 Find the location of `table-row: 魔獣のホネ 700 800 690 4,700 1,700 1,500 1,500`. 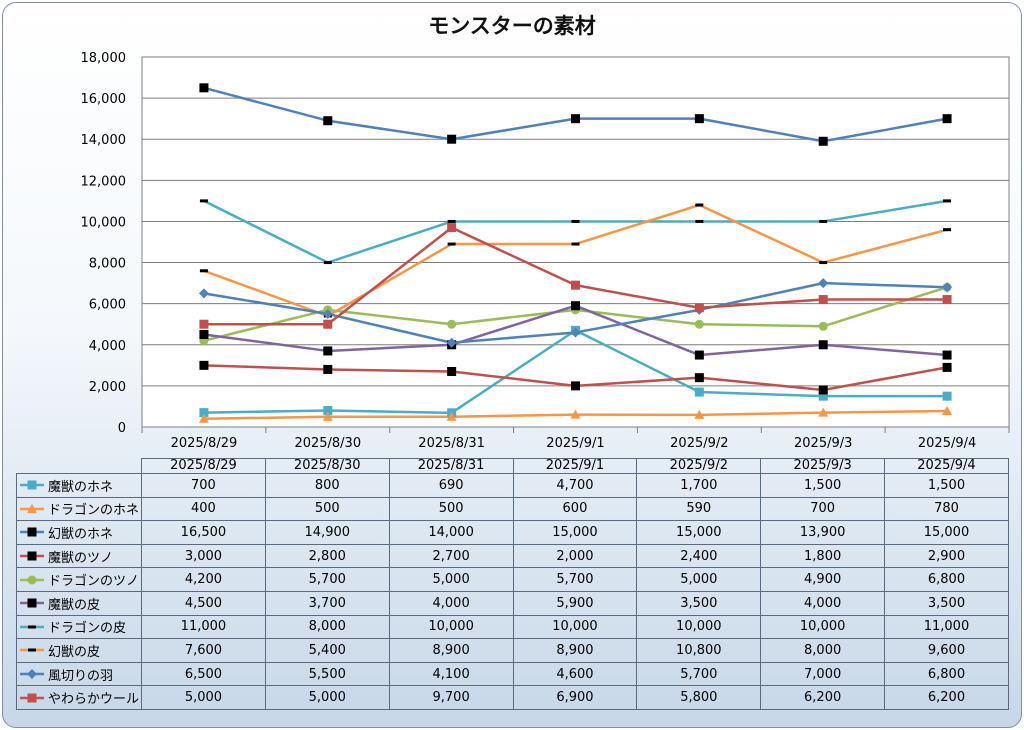

table-row: 魔獣のホネ 700 800 690 4,700 1,700 1,500 1,500 is located at coordinates (512, 485).